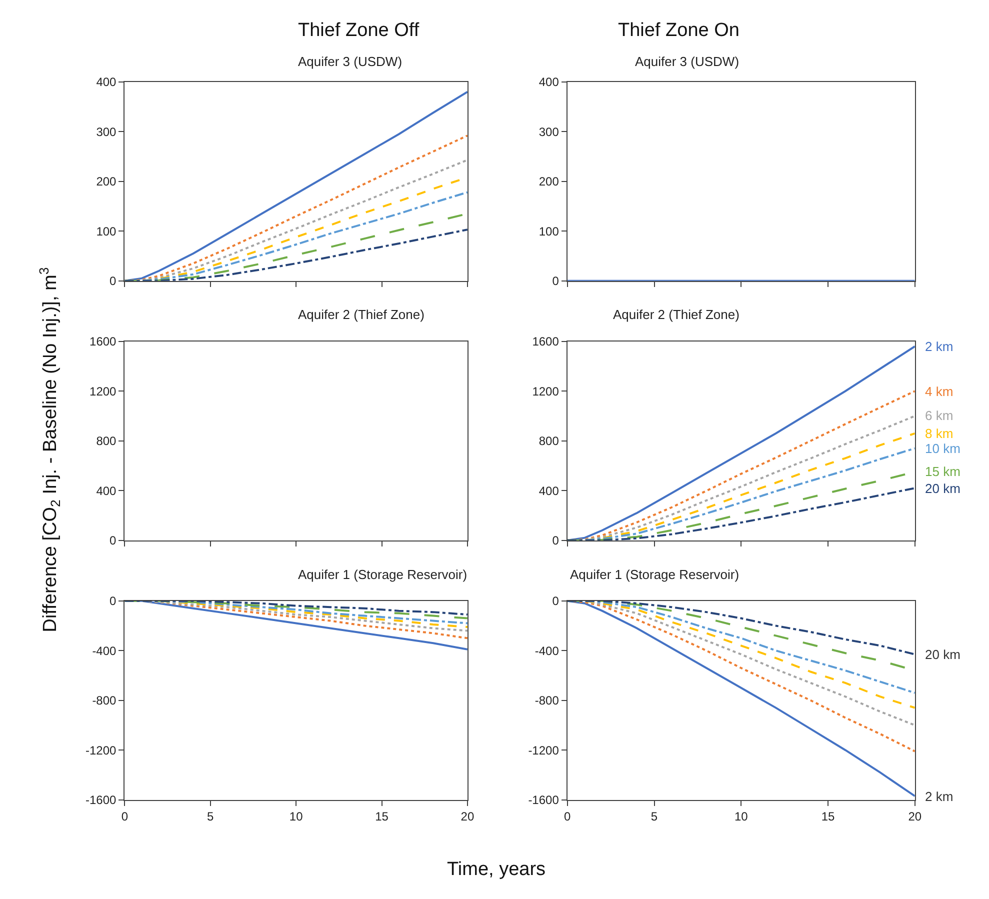 This screenshot has width=989, height=899. I want to click on series-label: 10 km, so click(942, 448).